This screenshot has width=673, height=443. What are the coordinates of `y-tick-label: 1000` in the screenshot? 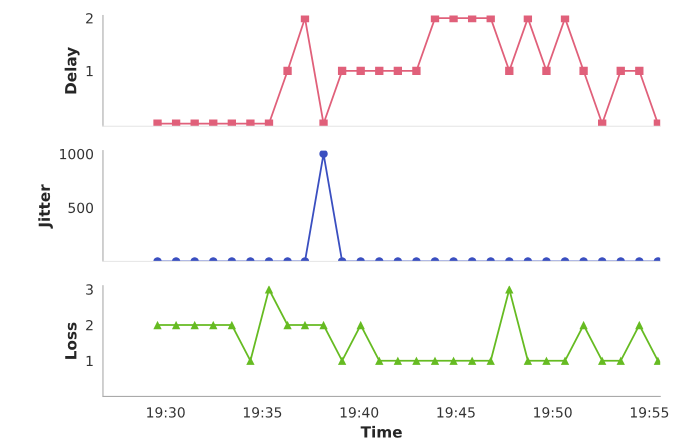 It's located at (77, 154).